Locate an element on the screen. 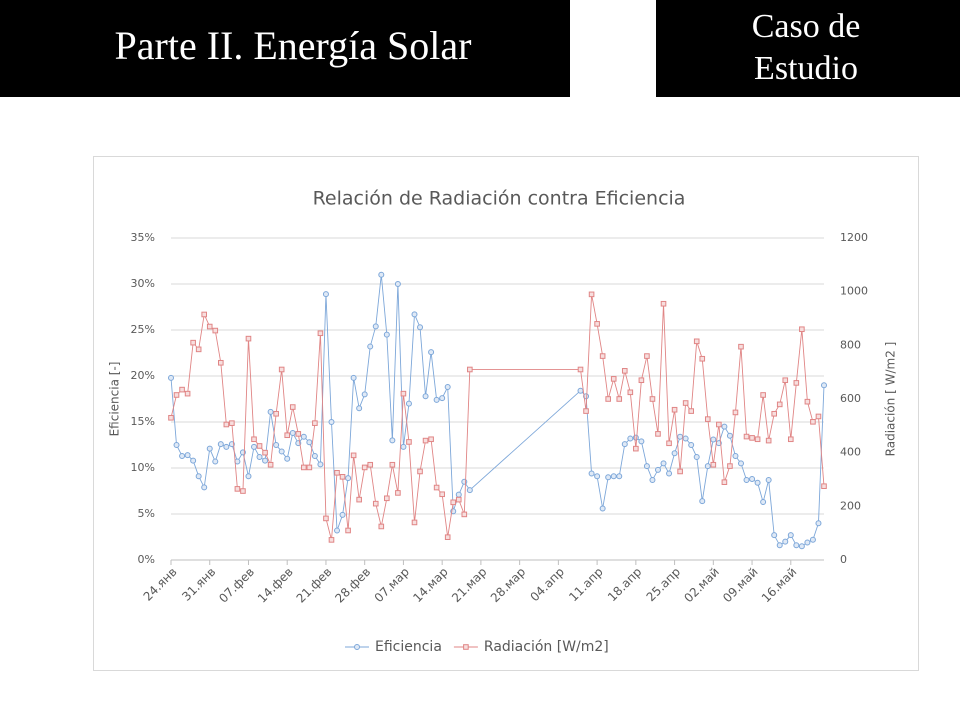 The width and height of the screenshot is (960, 720). y2-tick-label: 400 is located at coordinates (850, 452).